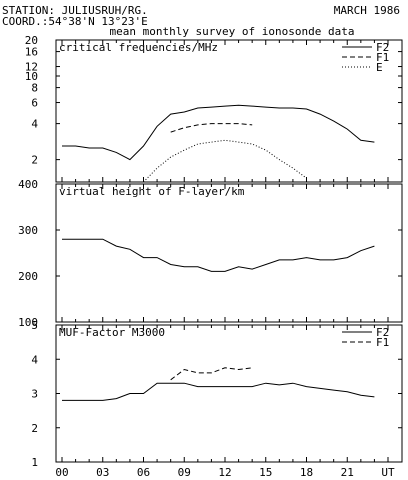  I want to click on x-tick-label: 09, so click(184, 472).